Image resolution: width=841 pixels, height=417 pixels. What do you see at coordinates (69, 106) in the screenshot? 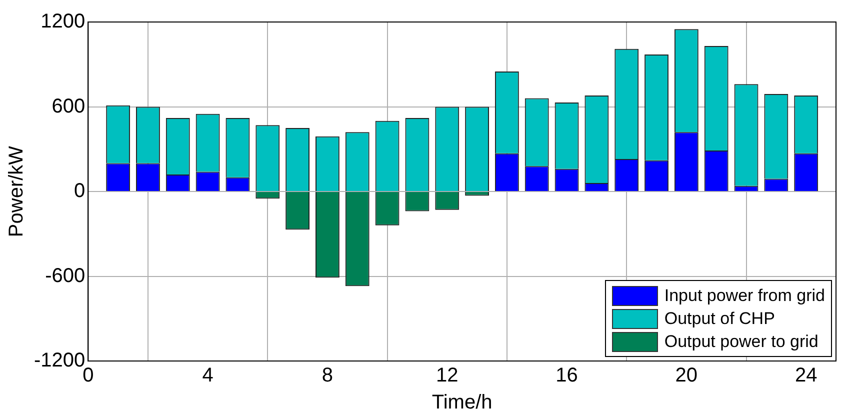
I see `y-tick-label: 600` at bounding box center [69, 106].